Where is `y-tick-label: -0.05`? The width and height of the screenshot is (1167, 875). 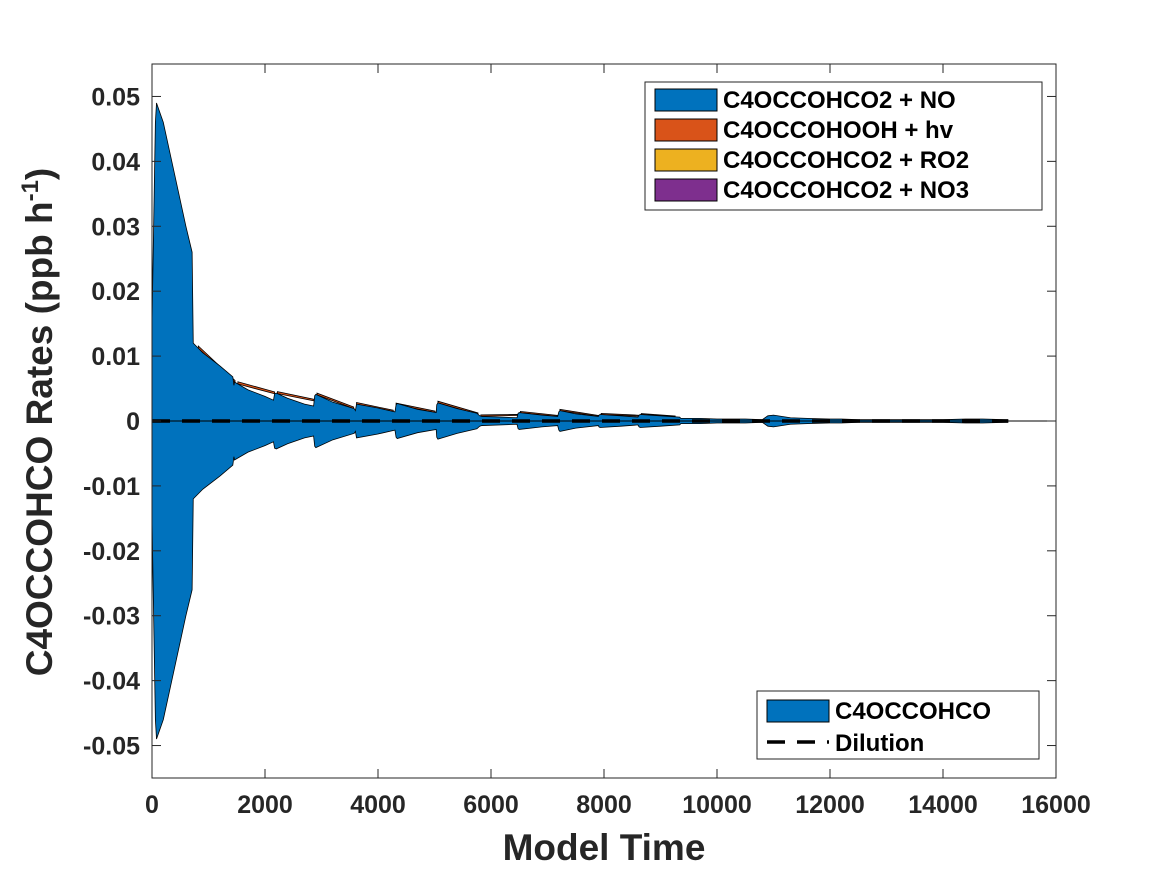 y-tick-label: -0.05 is located at coordinates (111, 747).